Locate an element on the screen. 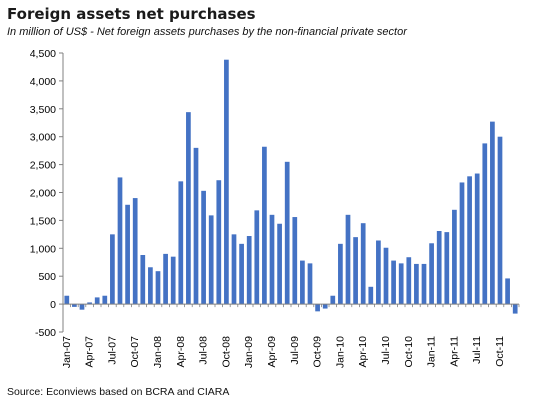 The height and width of the screenshot is (411, 533). y-tick-label: 4,500 is located at coordinates (43, 54).